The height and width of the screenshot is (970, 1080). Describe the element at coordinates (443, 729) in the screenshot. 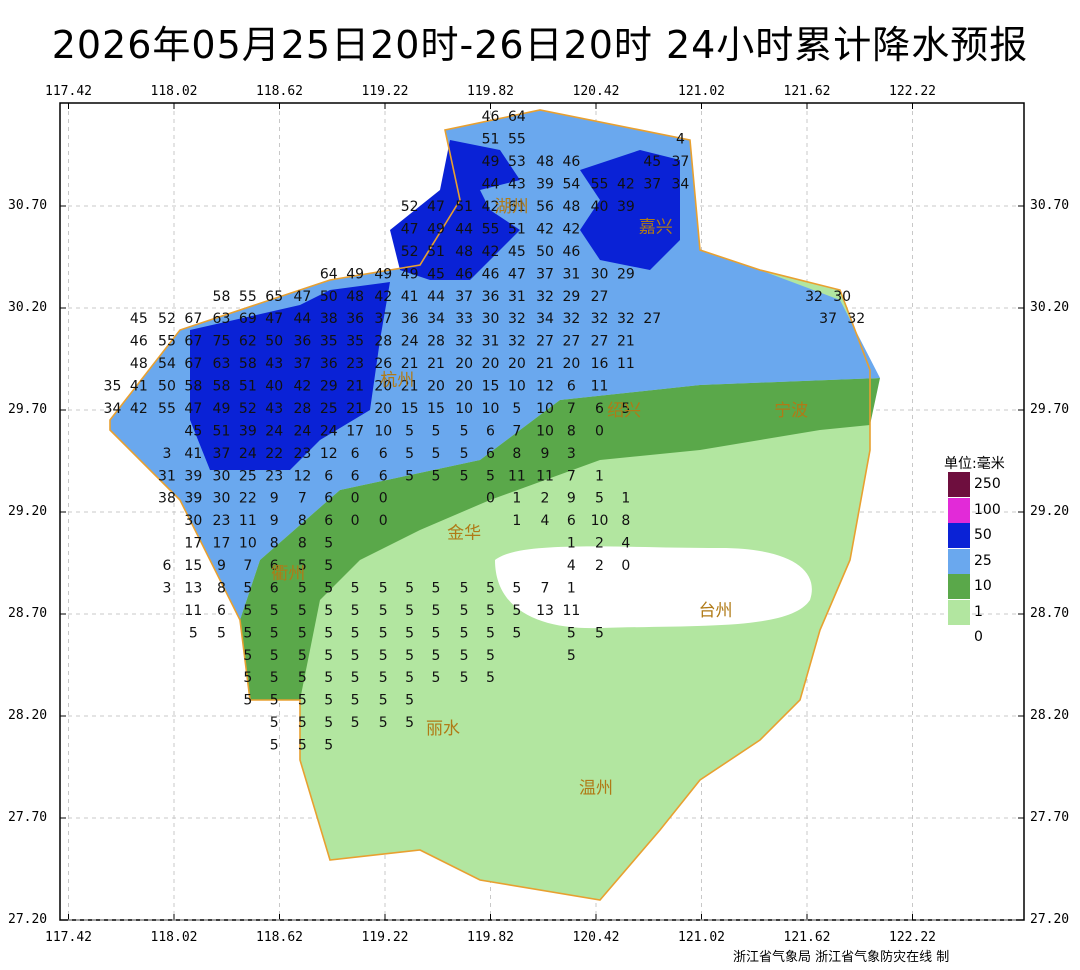

I see `city-label: 丽水` at that location.